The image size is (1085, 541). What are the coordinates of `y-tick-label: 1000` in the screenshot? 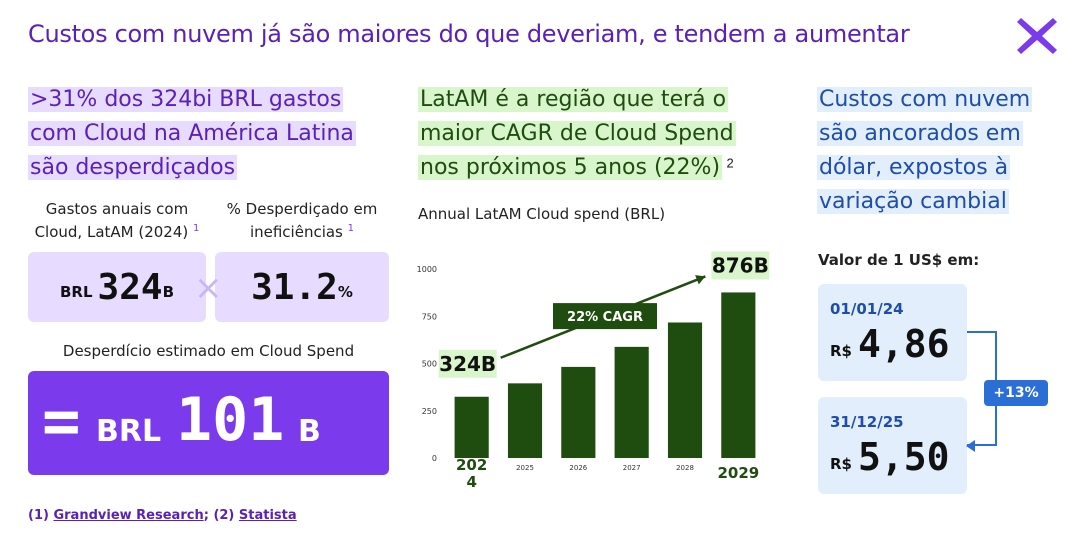 It's located at (427, 269).